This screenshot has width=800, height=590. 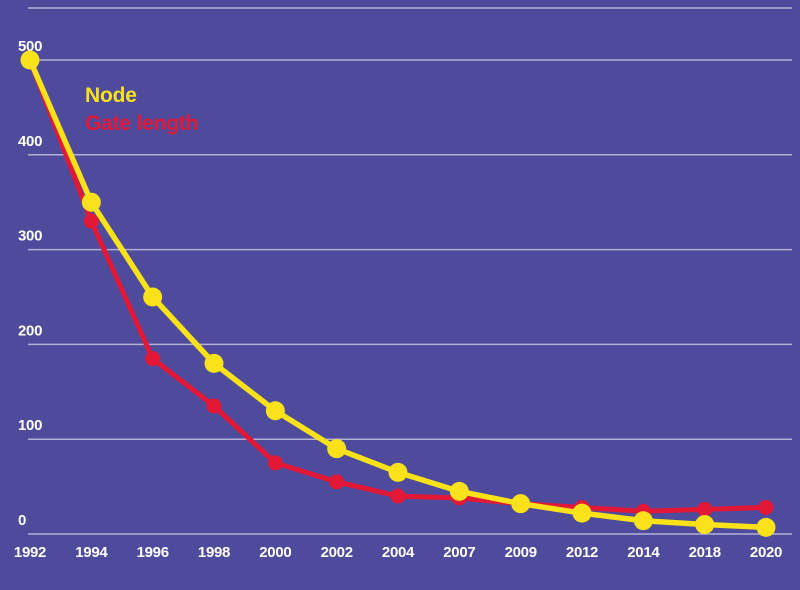 I want to click on x-tick-label: 2018, so click(x=705, y=552).